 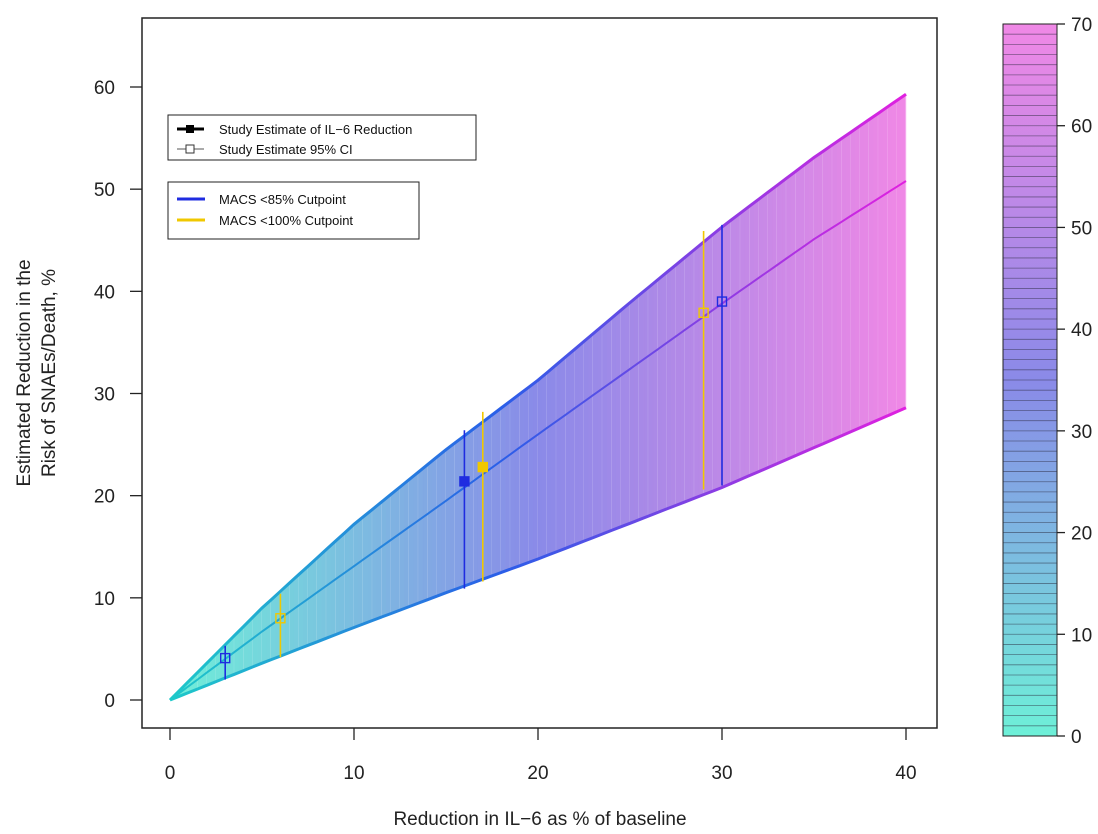 I want to click on colorbar-tick-label: 70, so click(x=1081, y=25).